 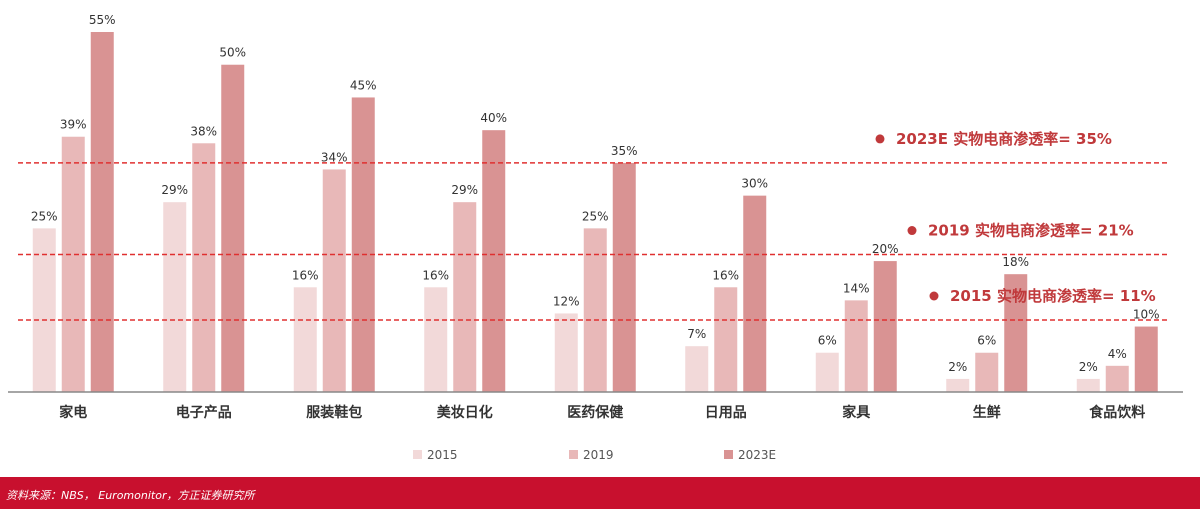 What do you see at coordinates (566, 352) in the screenshot?
I see `bar-2015-医药保健` at bounding box center [566, 352].